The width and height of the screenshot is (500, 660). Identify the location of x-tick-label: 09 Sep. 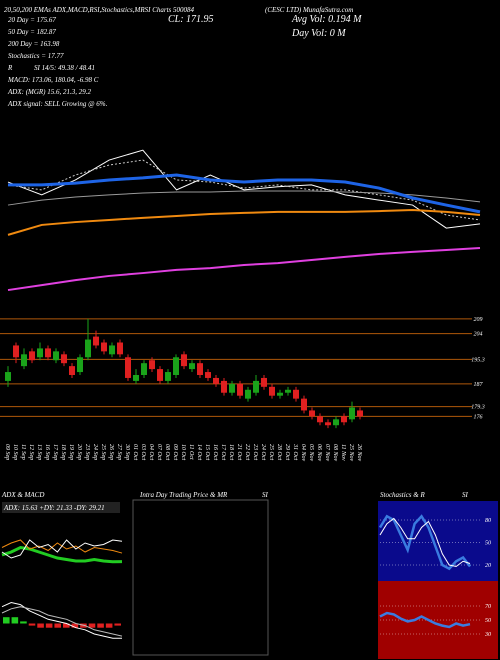
(7, 452).